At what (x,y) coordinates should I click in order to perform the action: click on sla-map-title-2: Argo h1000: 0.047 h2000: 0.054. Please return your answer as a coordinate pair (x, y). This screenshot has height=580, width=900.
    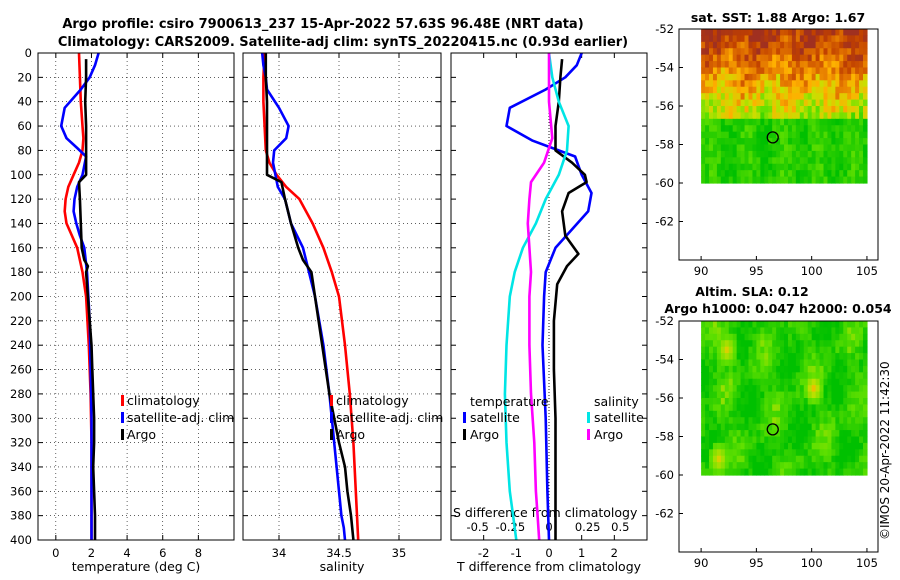
    Looking at the image, I should click on (778, 308).